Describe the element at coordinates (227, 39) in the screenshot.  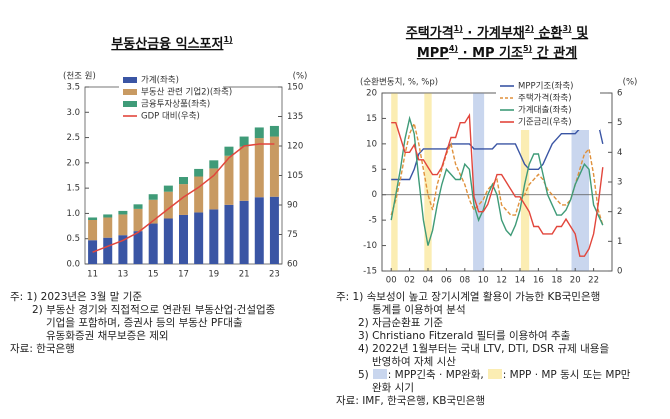
I see `title-superscript: 1)` at that location.